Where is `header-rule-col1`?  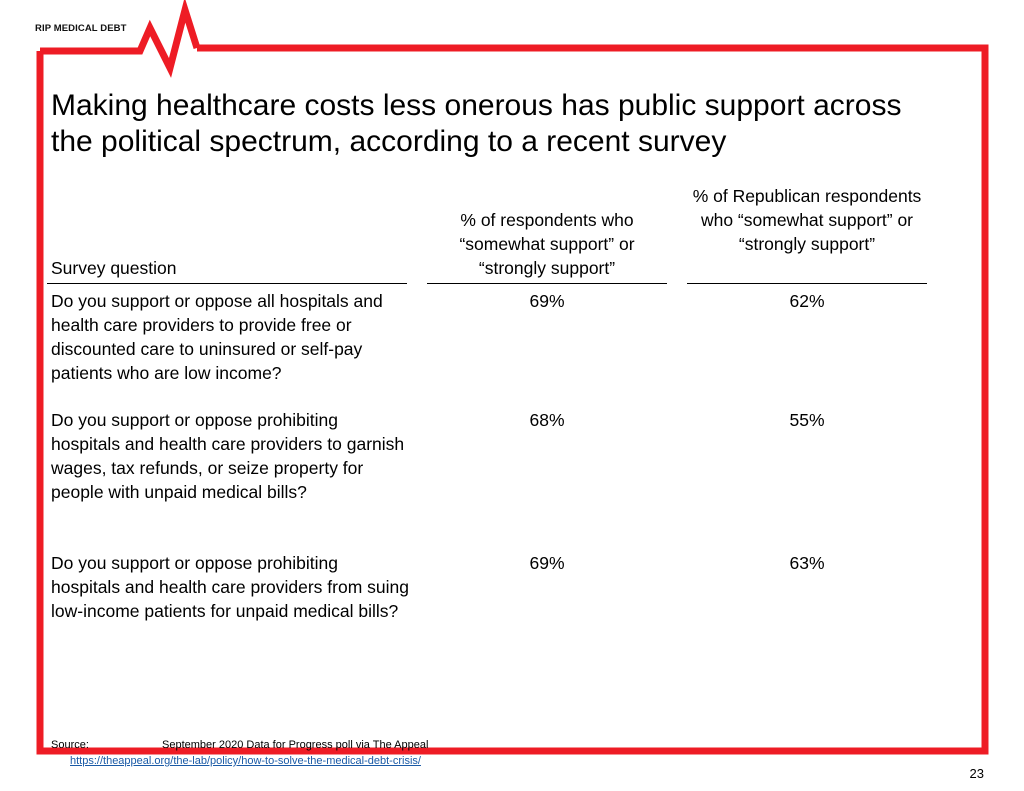 header-rule-col1 is located at coordinates (547, 283).